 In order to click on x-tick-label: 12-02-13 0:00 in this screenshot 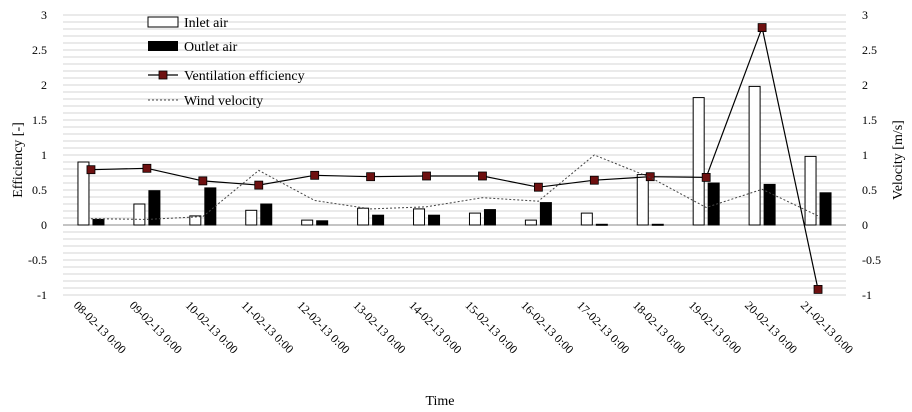, I will do `click(324, 327)`.